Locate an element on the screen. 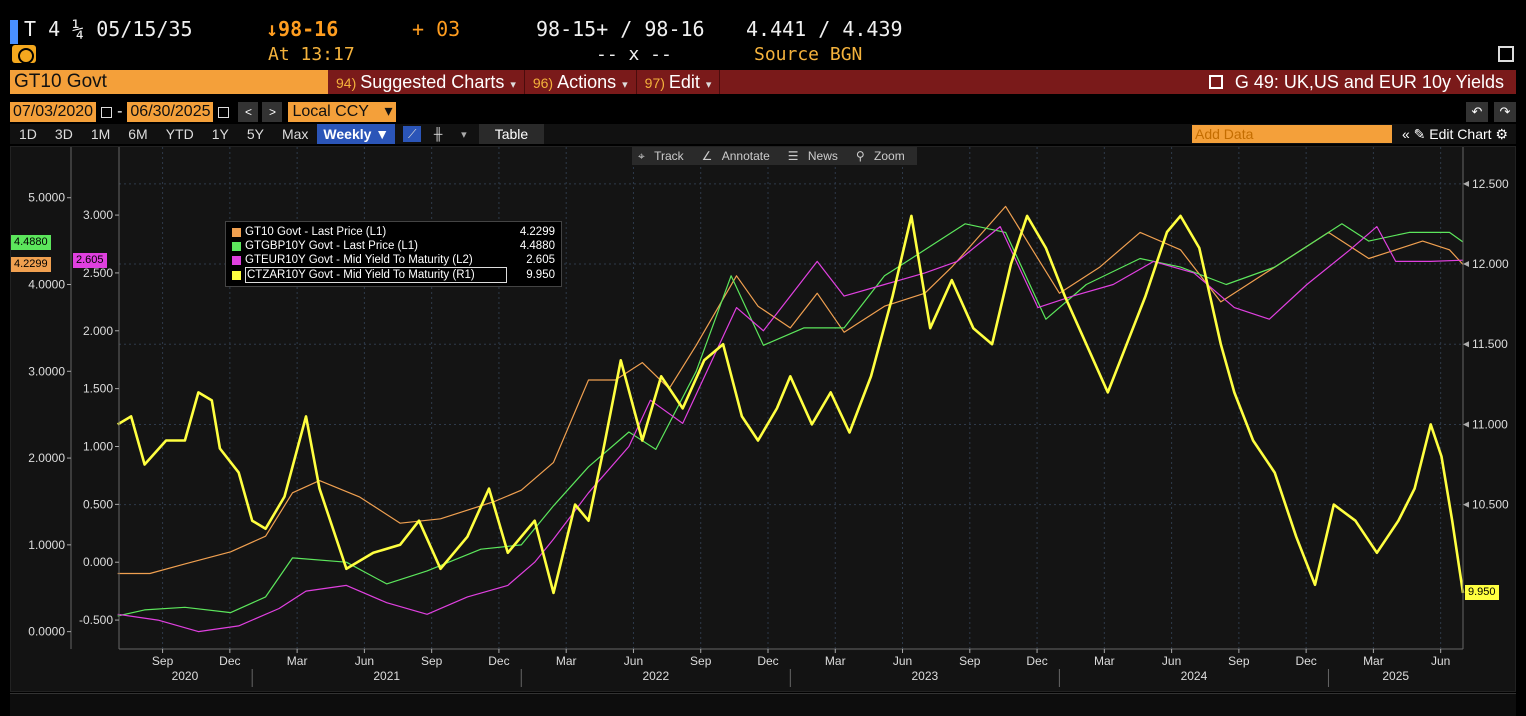  axis-l1-tick-label: 3.0000 is located at coordinates (46, 371).